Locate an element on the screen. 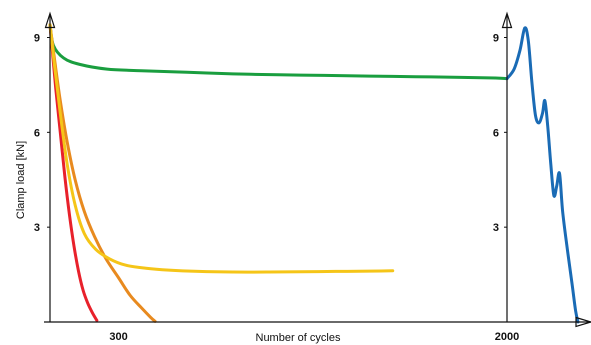  left-y-tick-label-2: 9 is located at coordinates (37, 39).